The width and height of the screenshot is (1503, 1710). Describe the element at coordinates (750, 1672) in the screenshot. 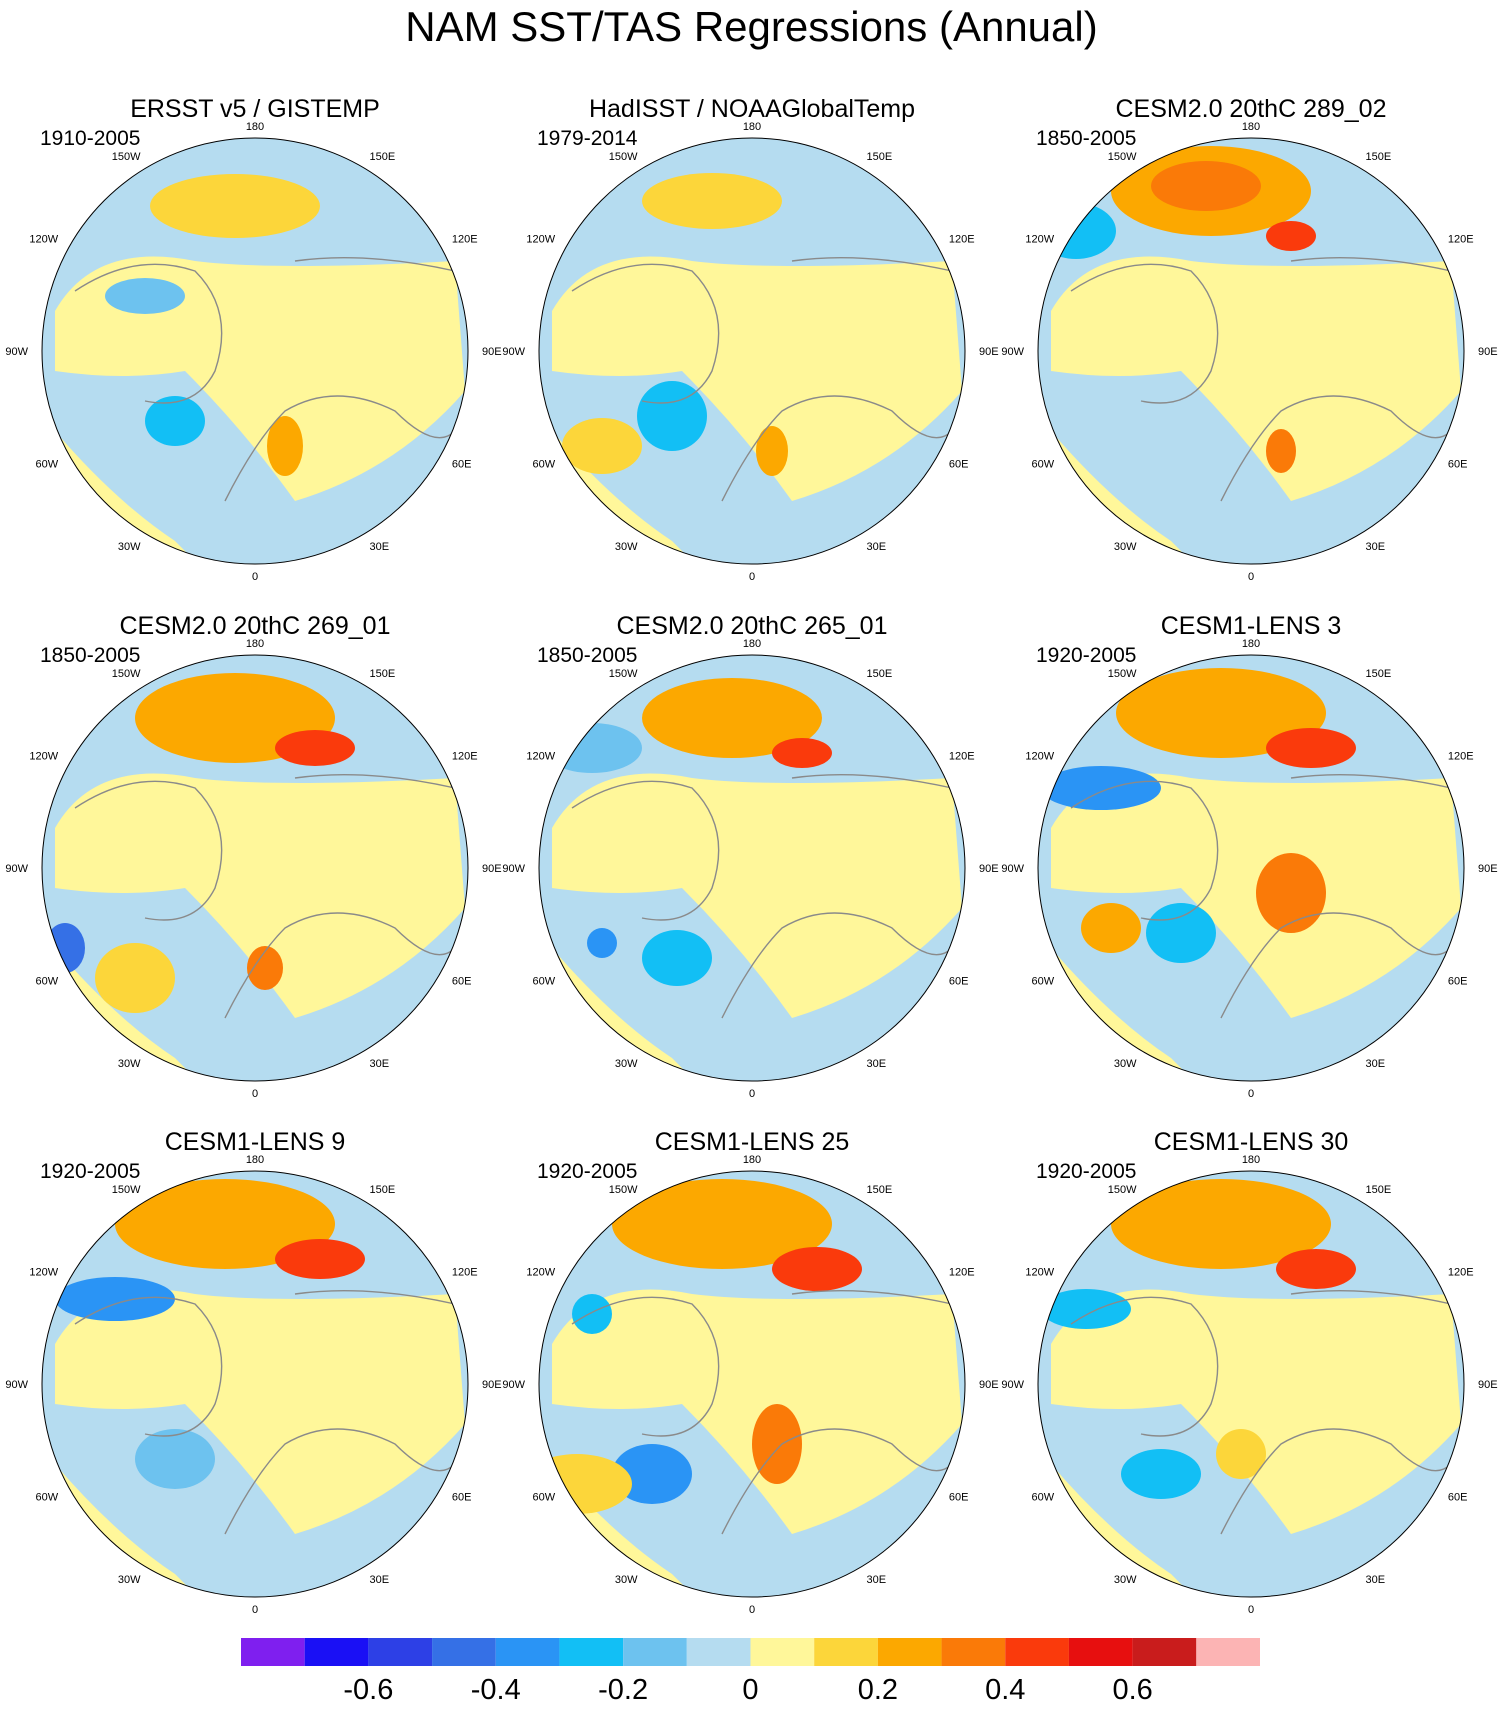

I see `colorbar: -0.6 -0.4 -0.2 0 0.2 0.4 0.6` at that location.